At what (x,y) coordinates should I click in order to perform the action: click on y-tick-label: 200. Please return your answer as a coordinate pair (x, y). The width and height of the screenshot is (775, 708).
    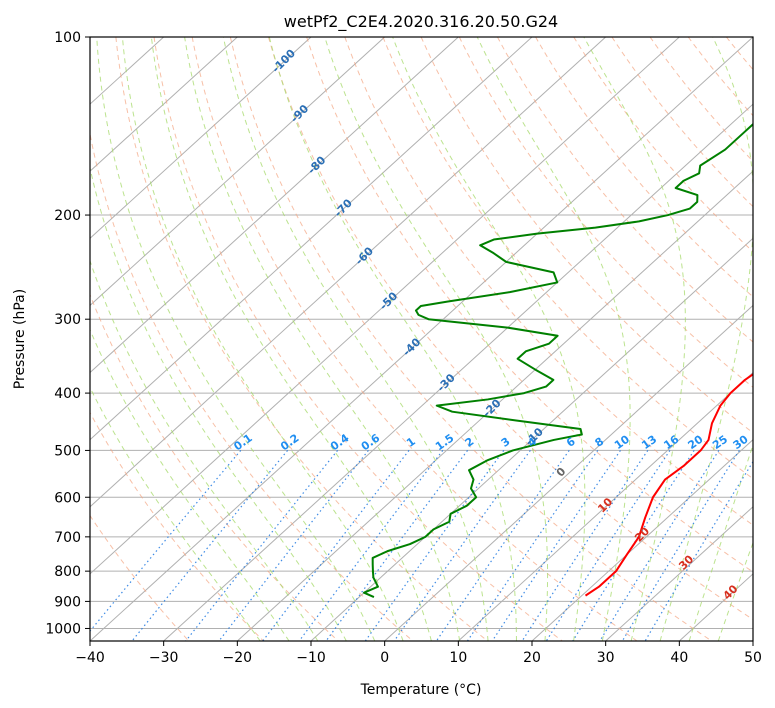
    Looking at the image, I should click on (67, 216).